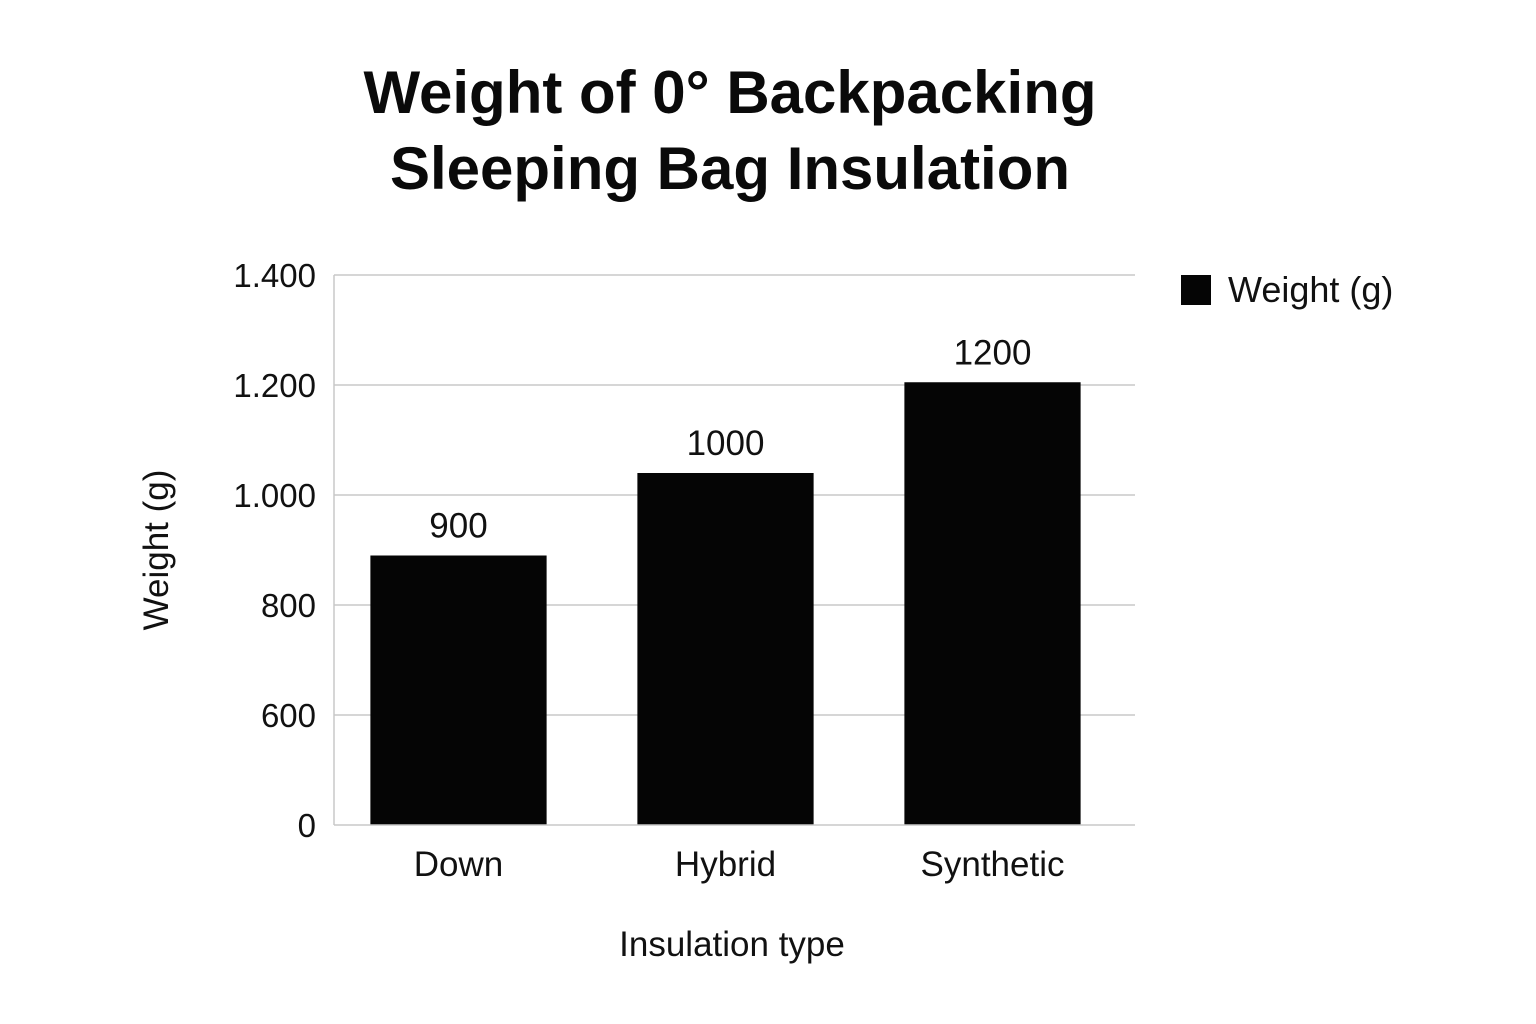 Image resolution: width=1536 pixels, height=1024 pixels. Describe the element at coordinates (726, 443) in the screenshot. I see `bar-value-label: 1000` at that location.